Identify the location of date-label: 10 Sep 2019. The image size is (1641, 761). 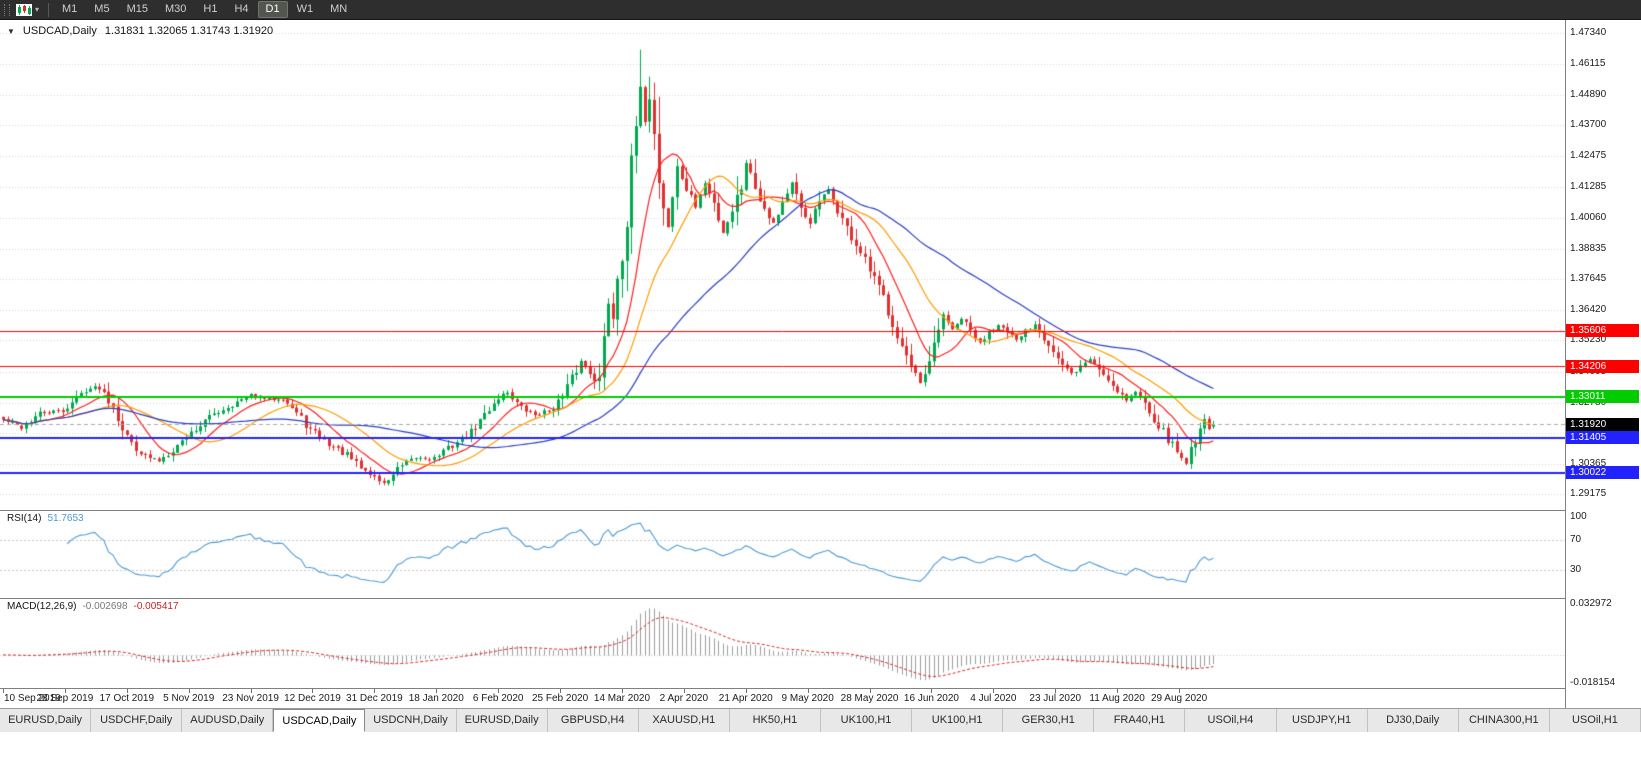
(32, 698).